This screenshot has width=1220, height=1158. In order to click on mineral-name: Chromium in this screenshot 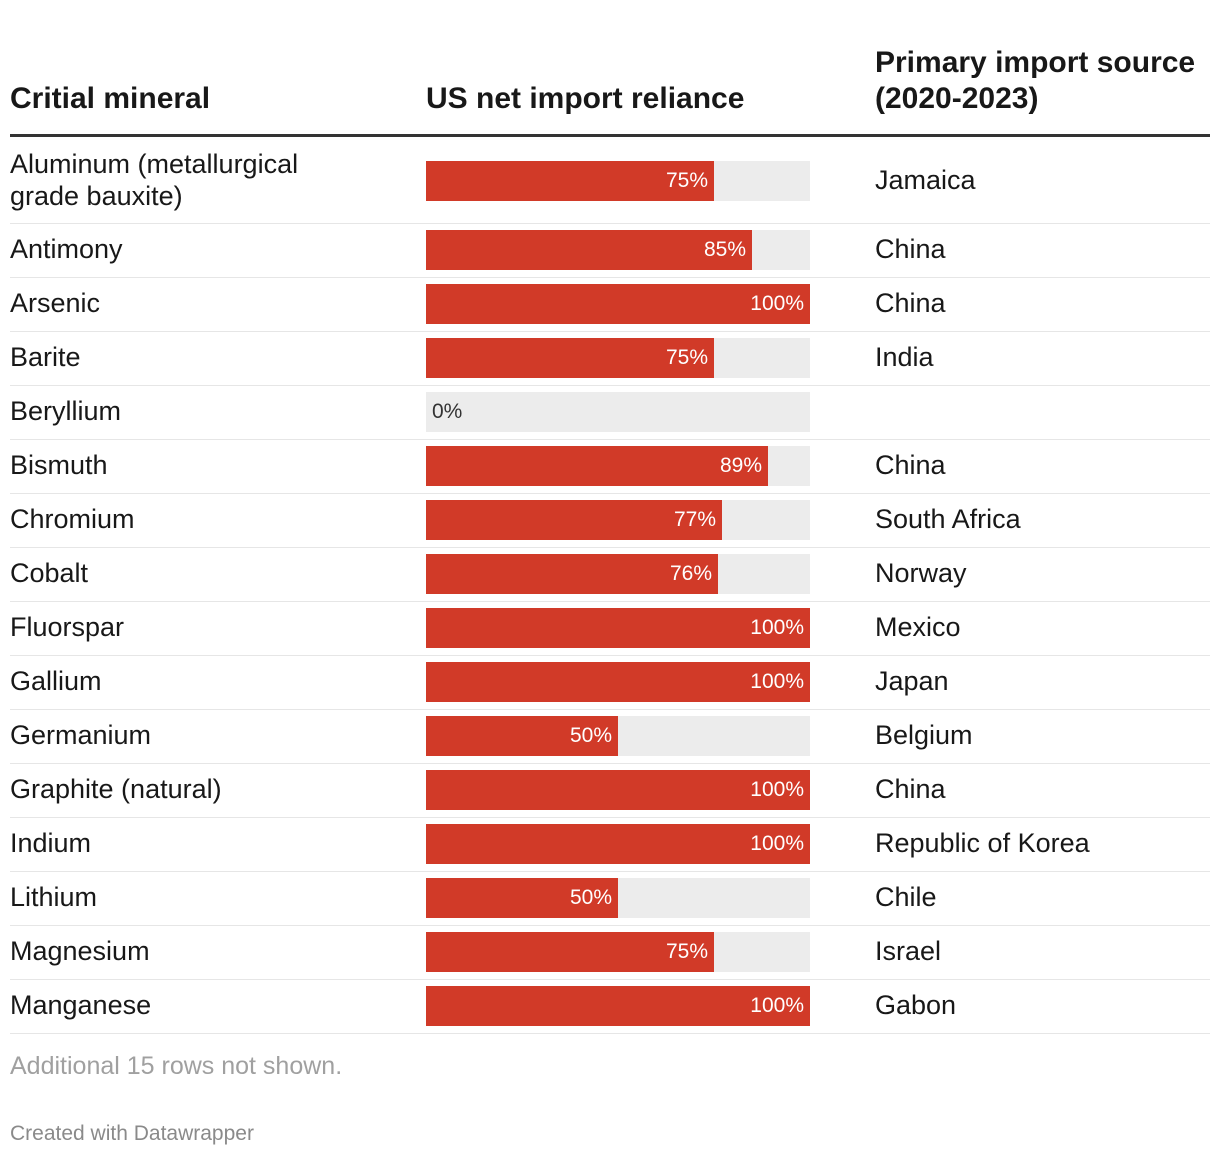, I will do `click(72, 519)`.